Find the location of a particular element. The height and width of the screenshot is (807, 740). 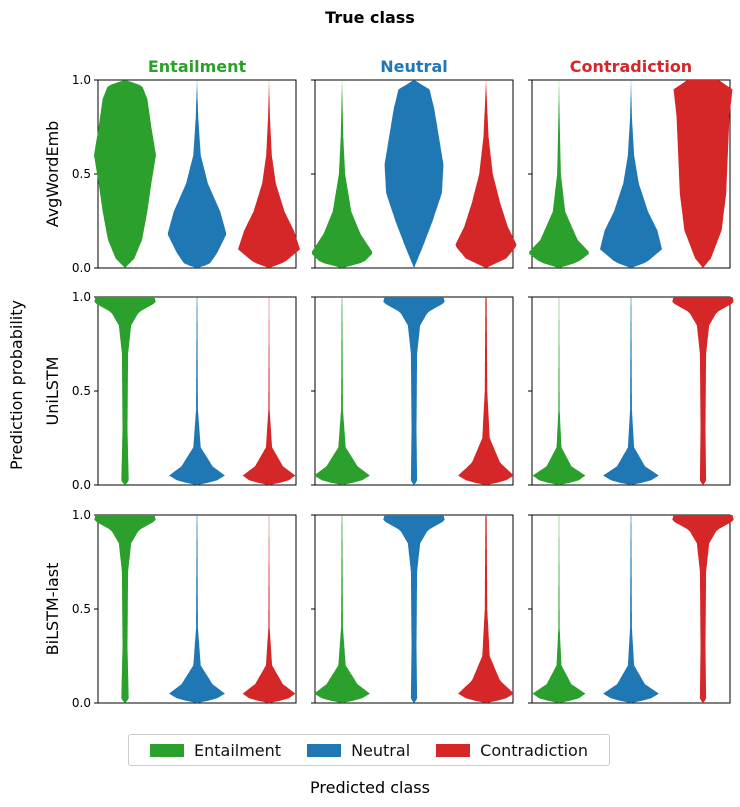

chart-title: True class is located at coordinates (370, 17).